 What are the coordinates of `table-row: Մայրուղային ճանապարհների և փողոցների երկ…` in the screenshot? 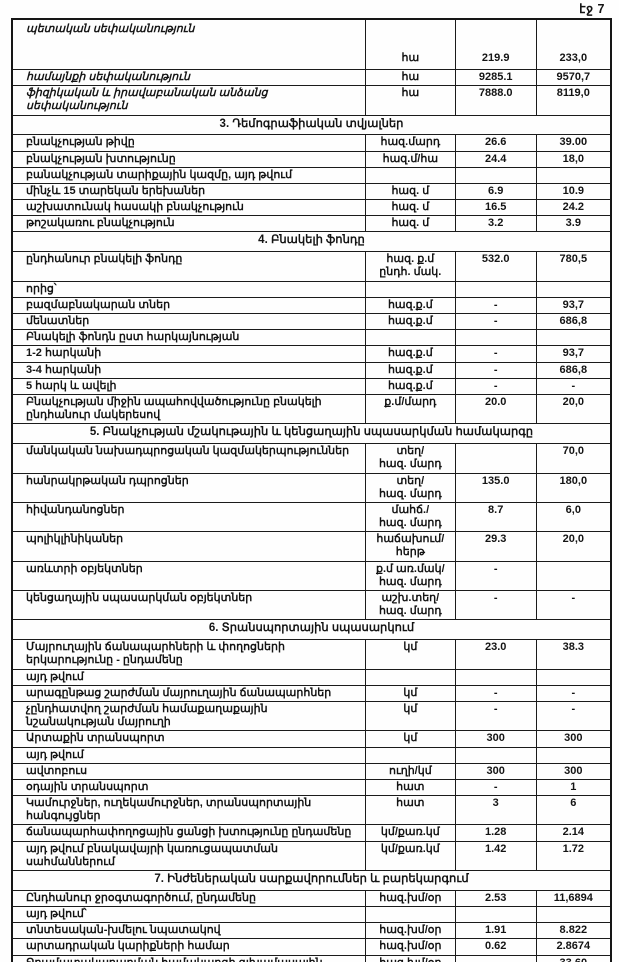 It's located at (311, 654).